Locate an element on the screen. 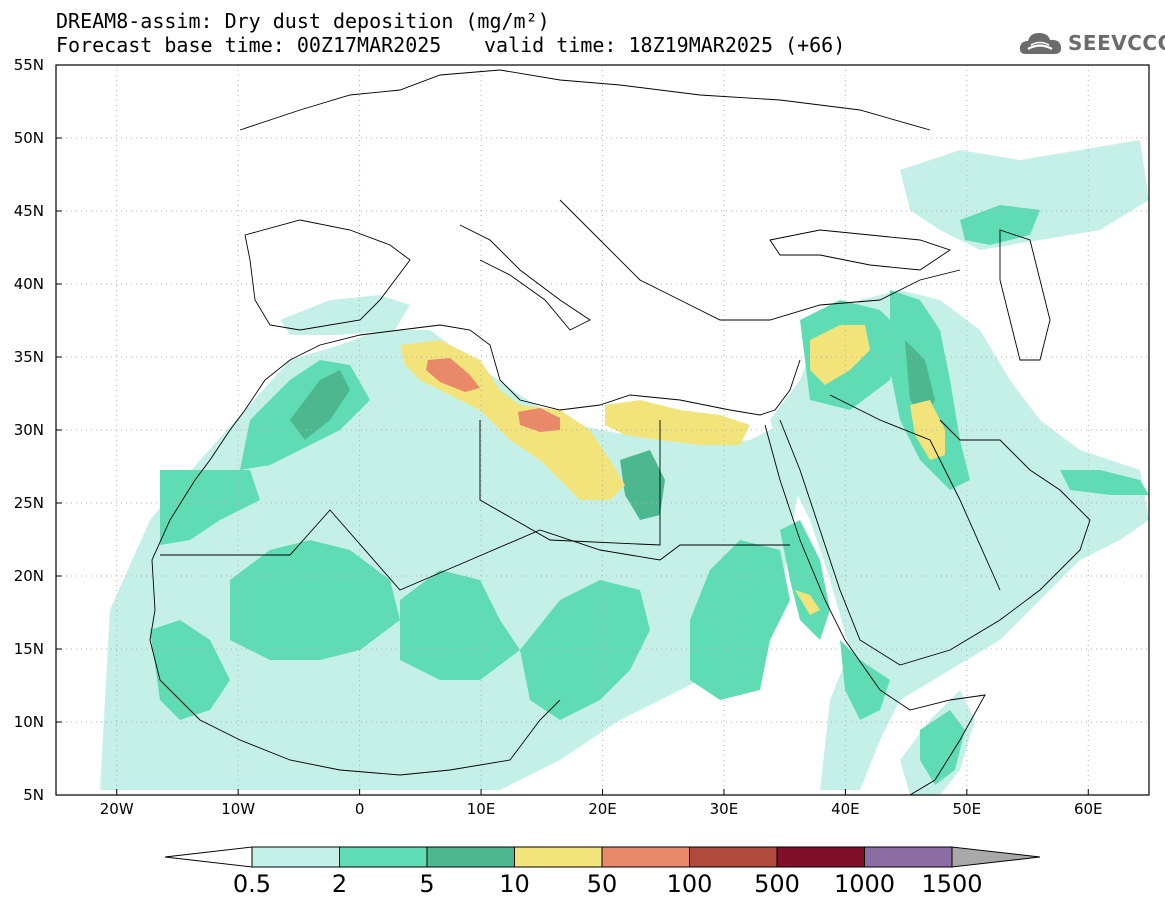  colorbar-label: 50 is located at coordinates (602, 884).